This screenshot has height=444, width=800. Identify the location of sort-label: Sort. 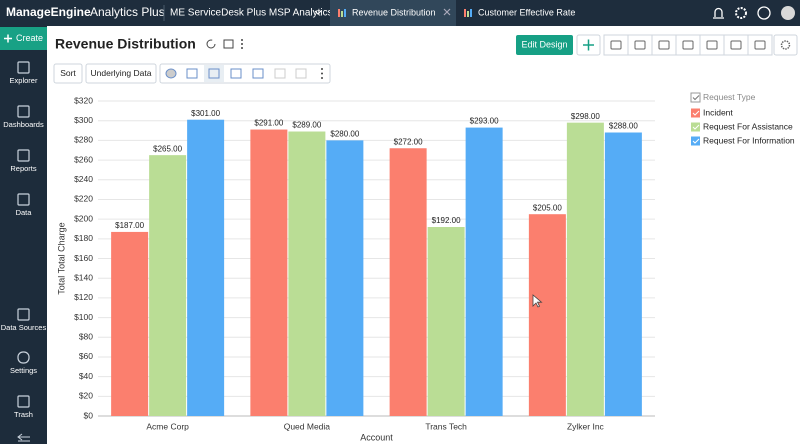
(68, 73).